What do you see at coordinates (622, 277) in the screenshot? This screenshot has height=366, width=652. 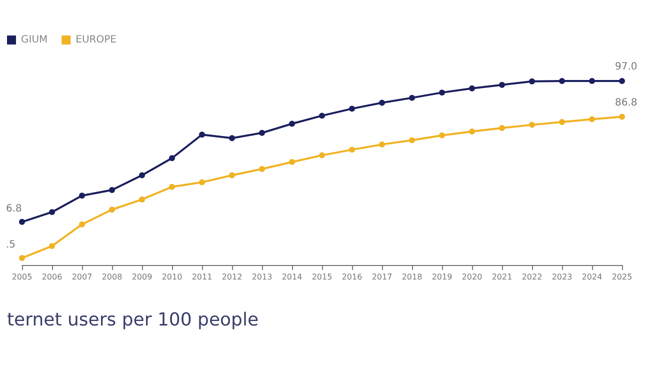 I see `x-tick-label: 2025` at bounding box center [622, 277].